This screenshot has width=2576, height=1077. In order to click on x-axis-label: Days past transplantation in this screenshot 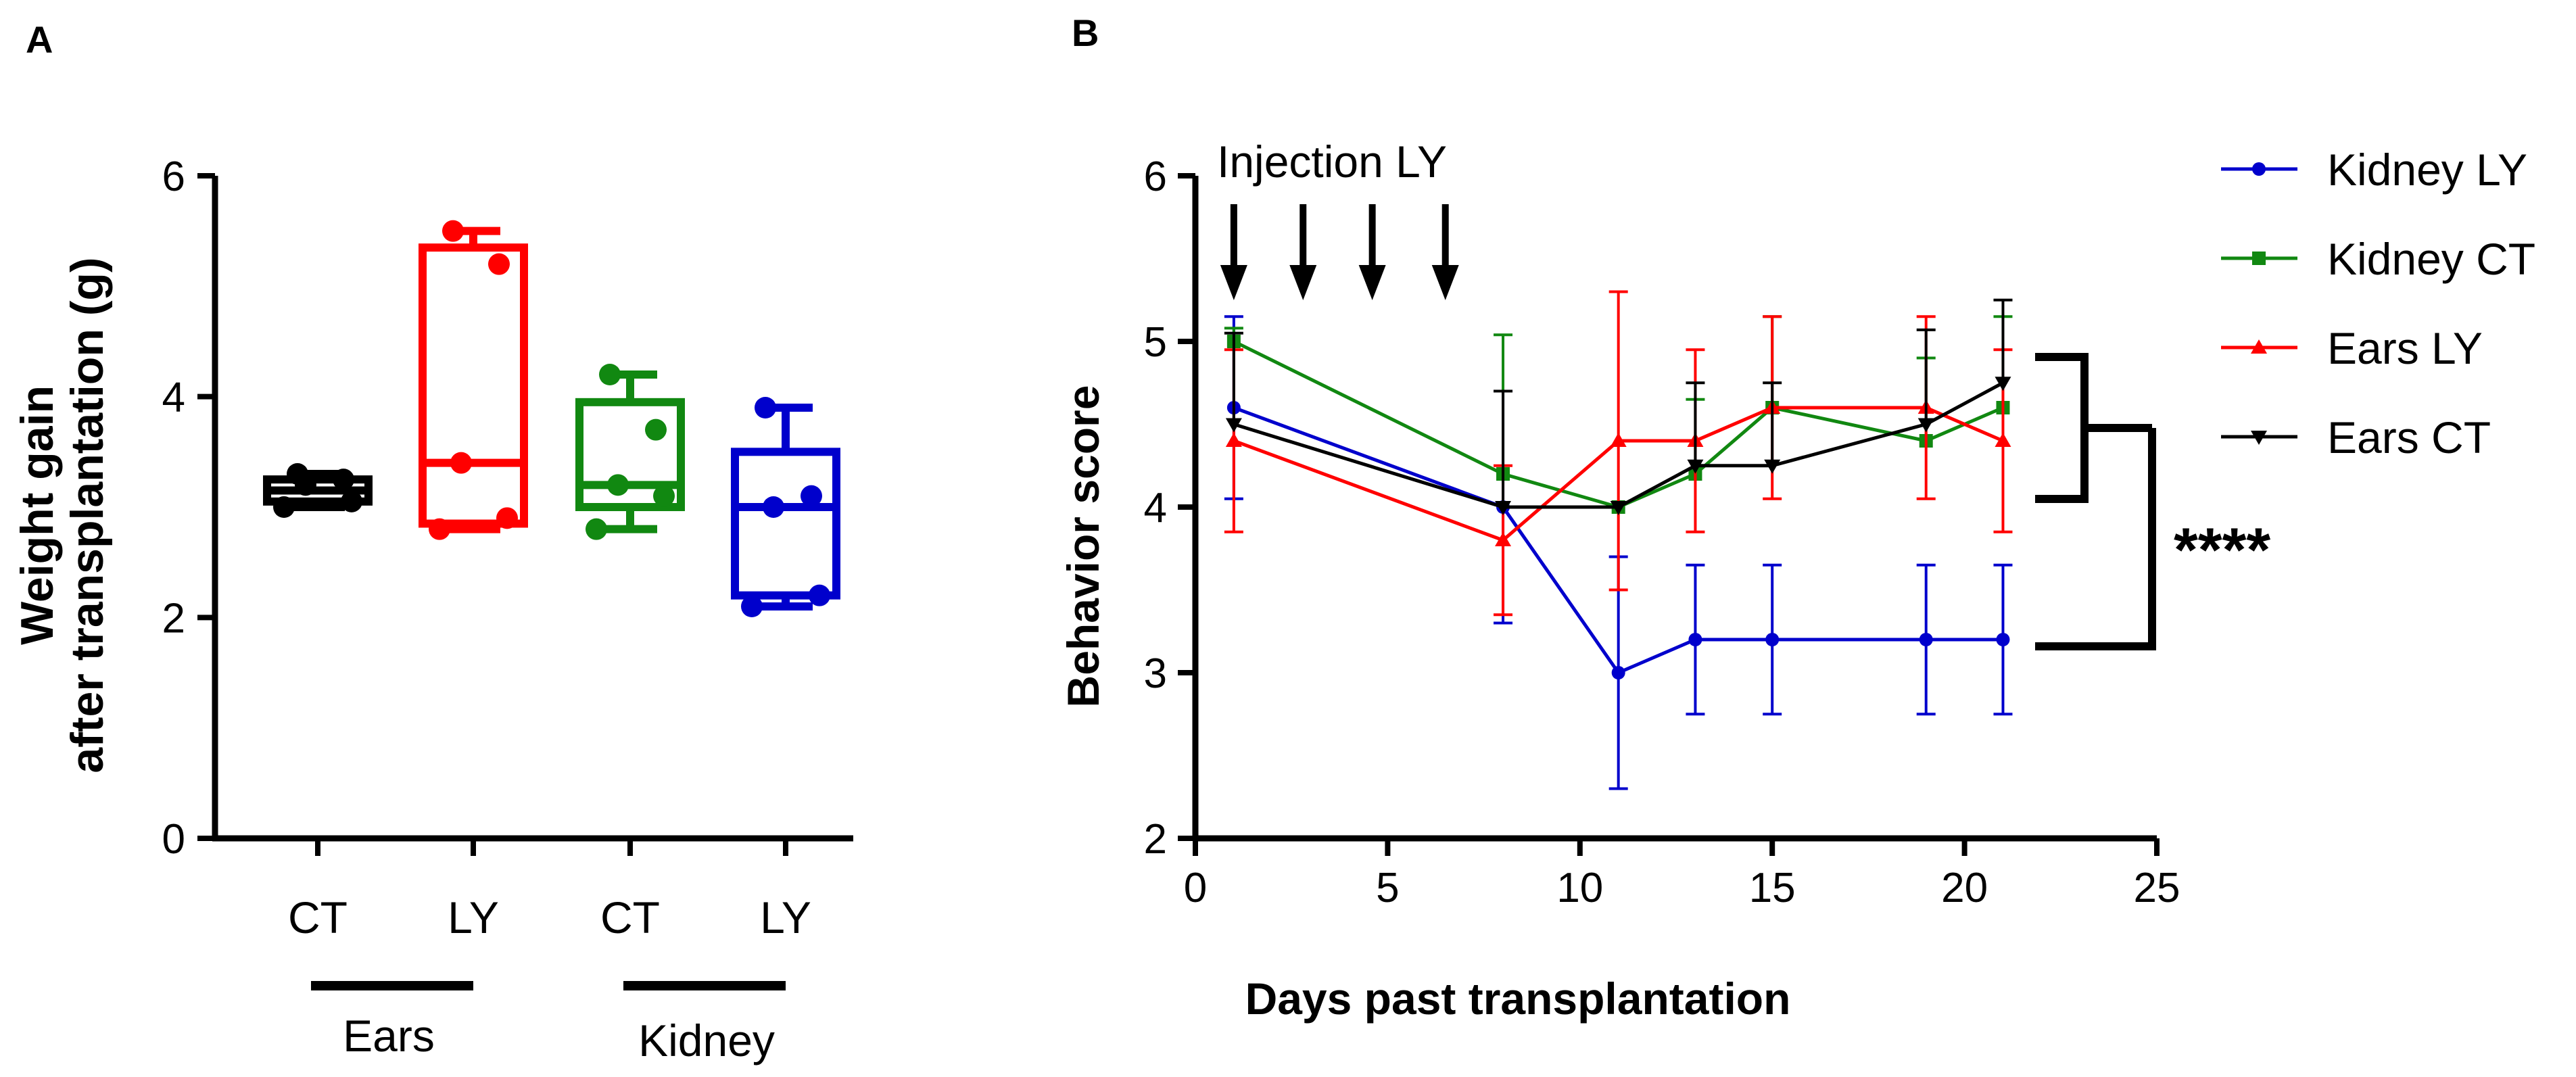, I will do `click(1518, 999)`.